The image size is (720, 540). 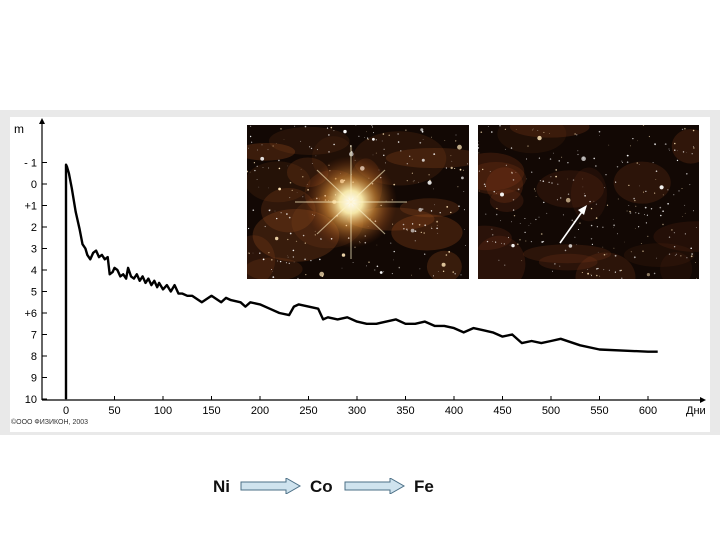 I want to click on x-tick-label: 350, so click(x=405, y=411).